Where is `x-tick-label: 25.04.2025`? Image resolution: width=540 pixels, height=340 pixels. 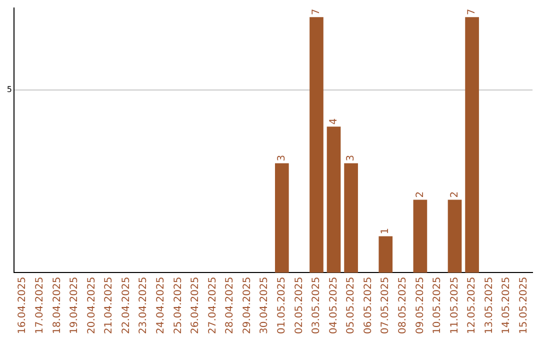 x-tick-label: 25.04.2025 is located at coordinates (178, 305).